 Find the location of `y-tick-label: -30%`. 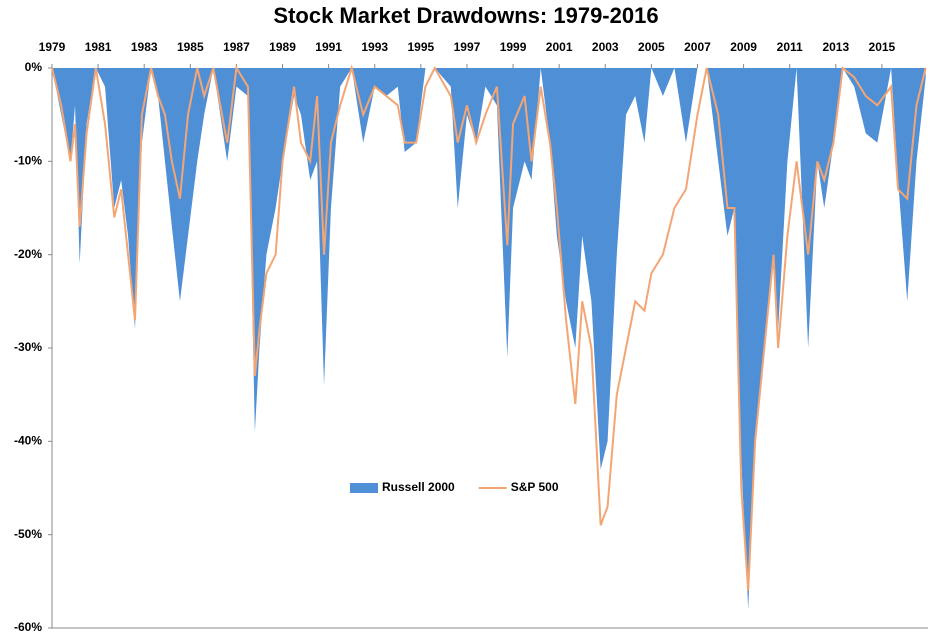

y-tick-label: -30% is located at coordinates (28, 347).